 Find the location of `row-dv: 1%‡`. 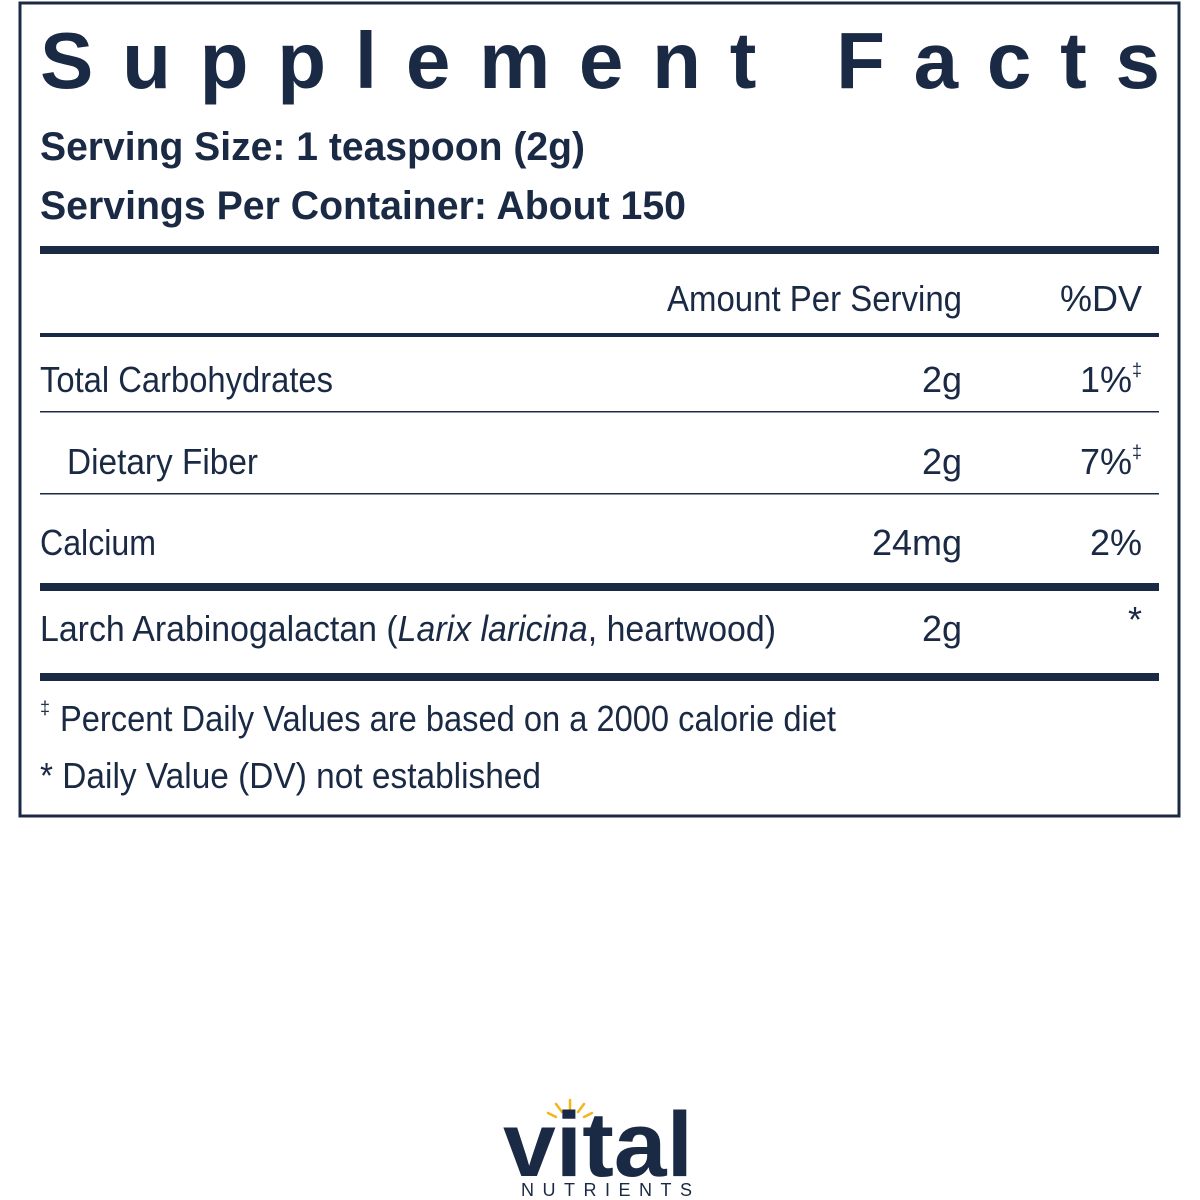

row-dv: 1%‡ is located at coordinates (1111, 379).